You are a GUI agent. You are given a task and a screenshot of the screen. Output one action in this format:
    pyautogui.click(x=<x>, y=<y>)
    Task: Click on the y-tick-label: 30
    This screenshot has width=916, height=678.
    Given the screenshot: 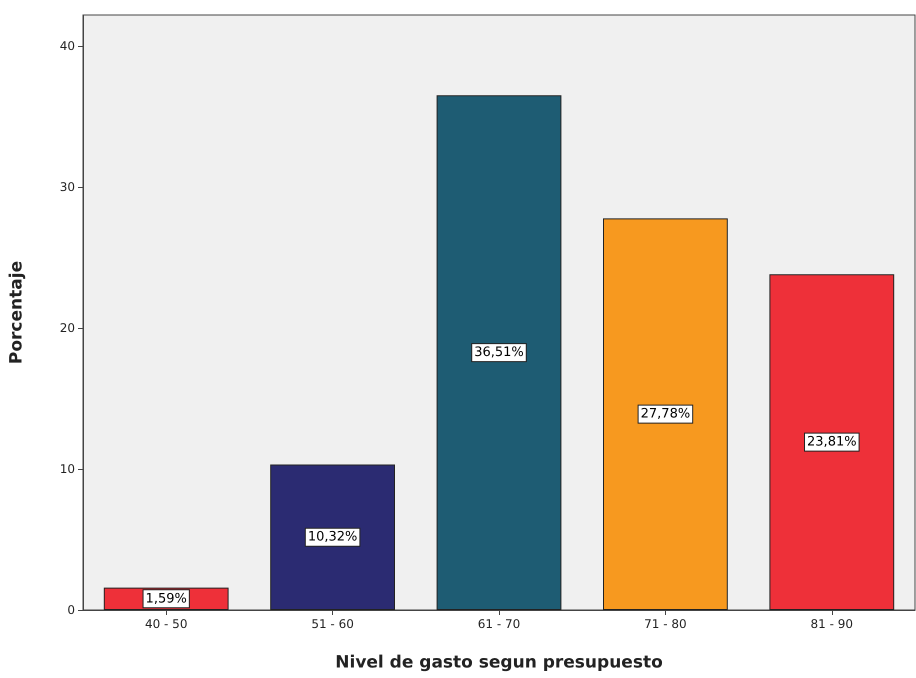 What is the action you would take?
    pyautogui.click(x=67, y=187)
    